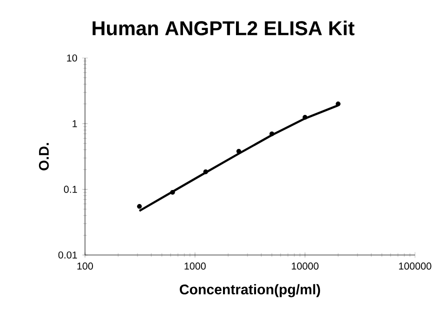  What do you see at coordinates (70, 189) in the screenshot?
I see `y-tick-label: 0.1` at bounding box center [70, 189].